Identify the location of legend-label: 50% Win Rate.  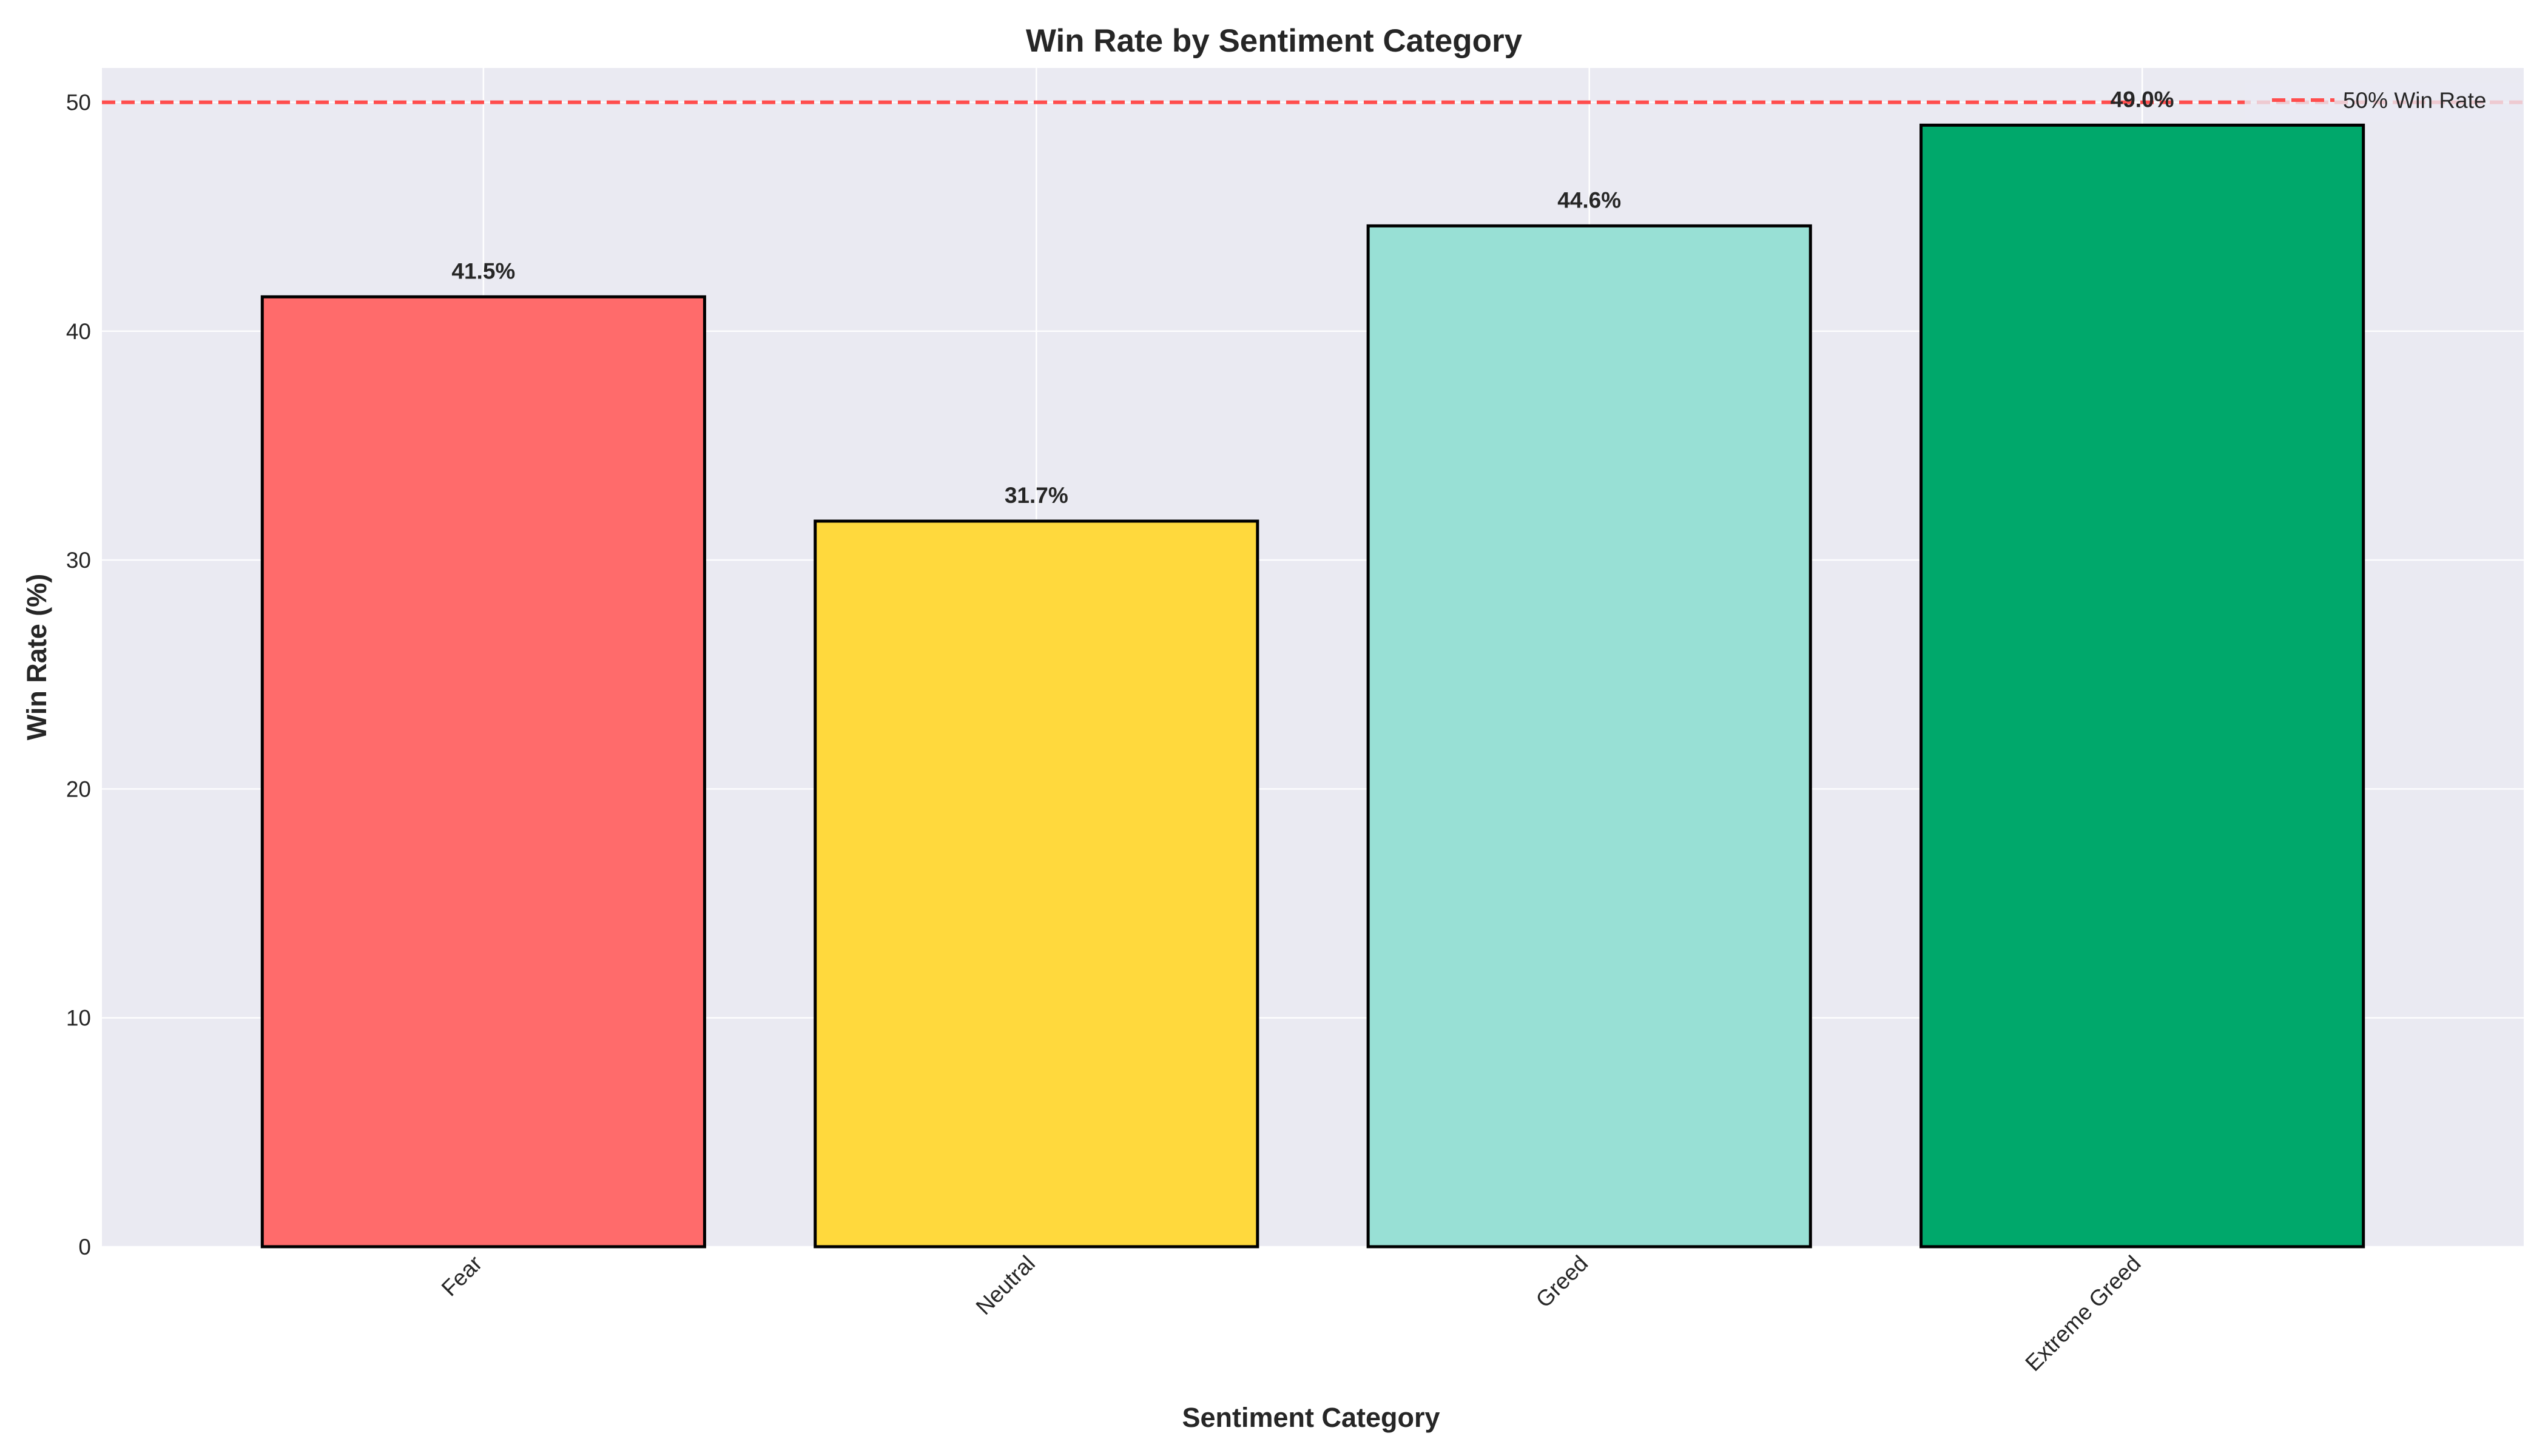
(2415, 100).